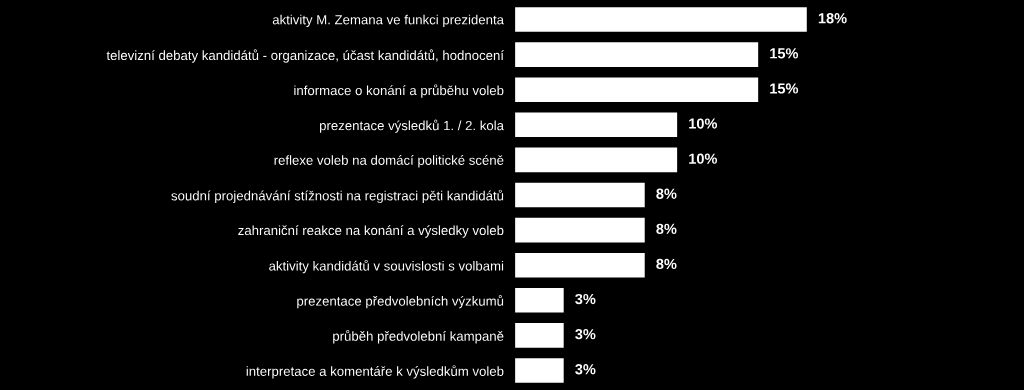  What do you see at coordinates (386, 266) in the screenshot?
I see `y-tick-label: aktivity kandidátů v souvislosti s volbami` at bounding box center [386, 266].